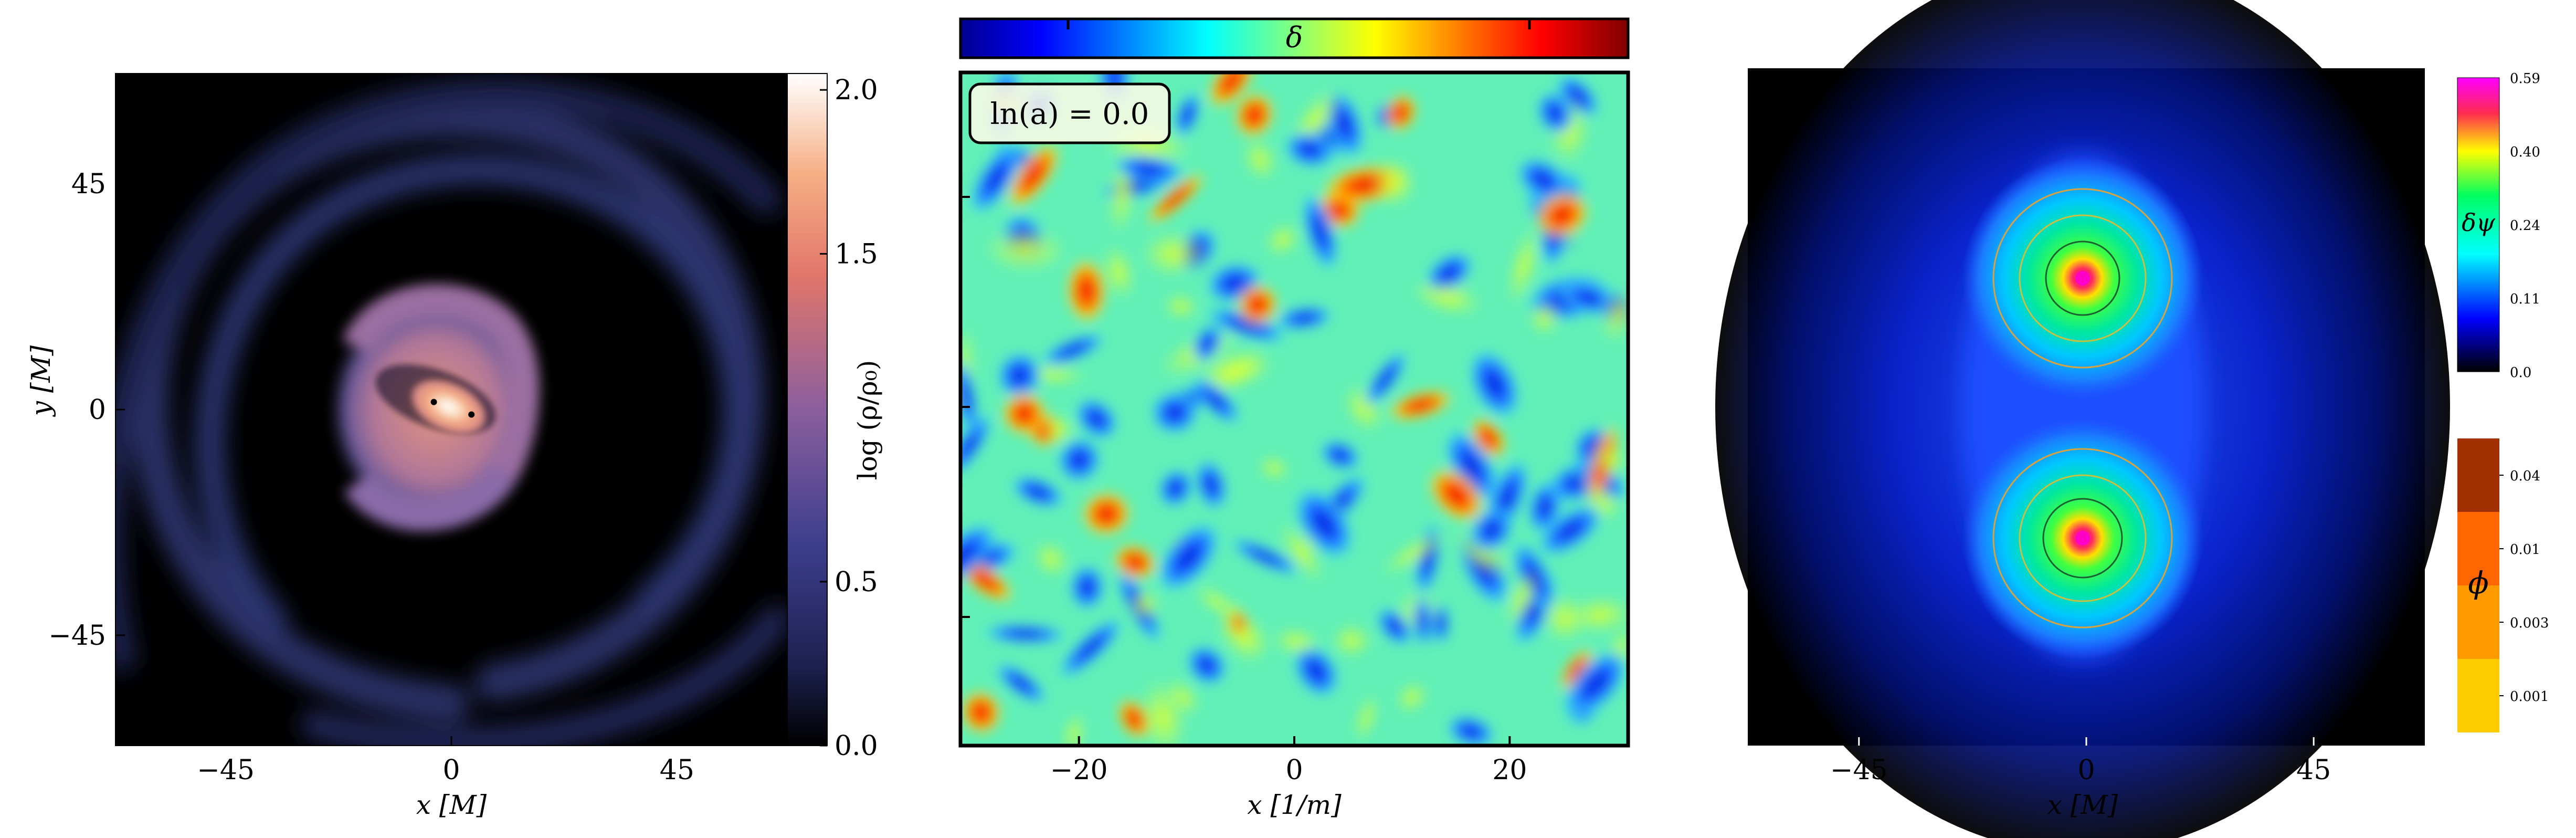 This screenshot has width=2576, height=838. I want to click on x-tick-label: −20, so click(1079, 770).